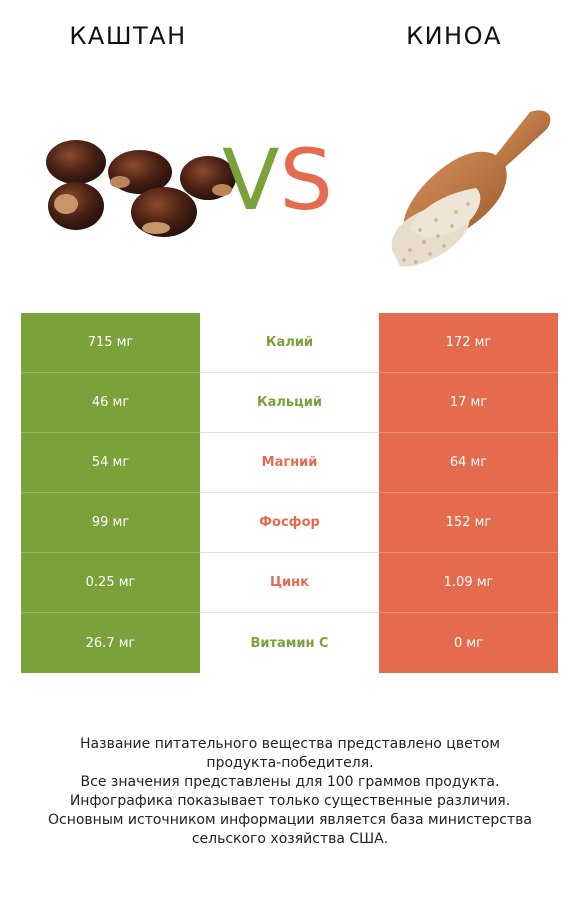 The width and height of the screenshot is (580, 904). I want to click on nutrient-name-cell: Витамин C, so click(289, 643).